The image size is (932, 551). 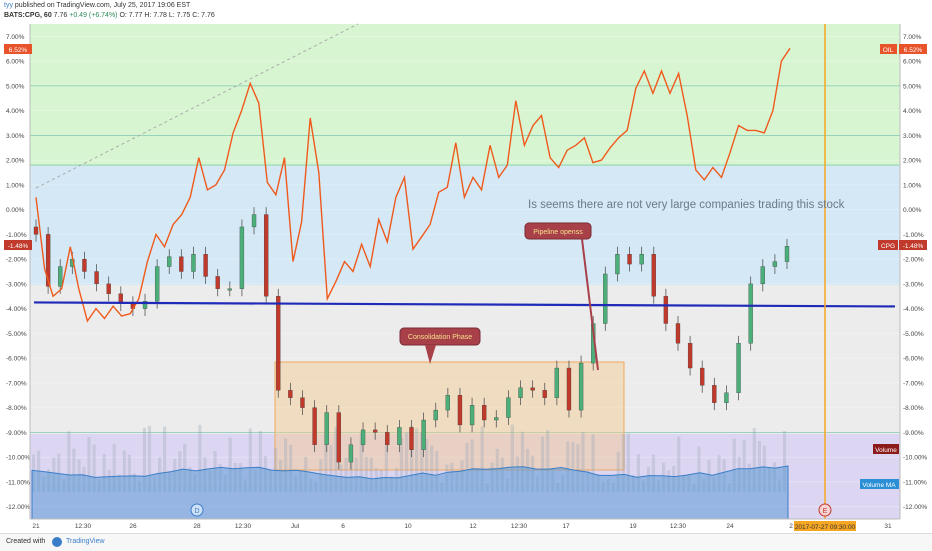 What do you see at coordinates (18, 246) in the screenshot?
I see `cpg-left-tag-text: -1.48%` at bounding box center [18, 246].